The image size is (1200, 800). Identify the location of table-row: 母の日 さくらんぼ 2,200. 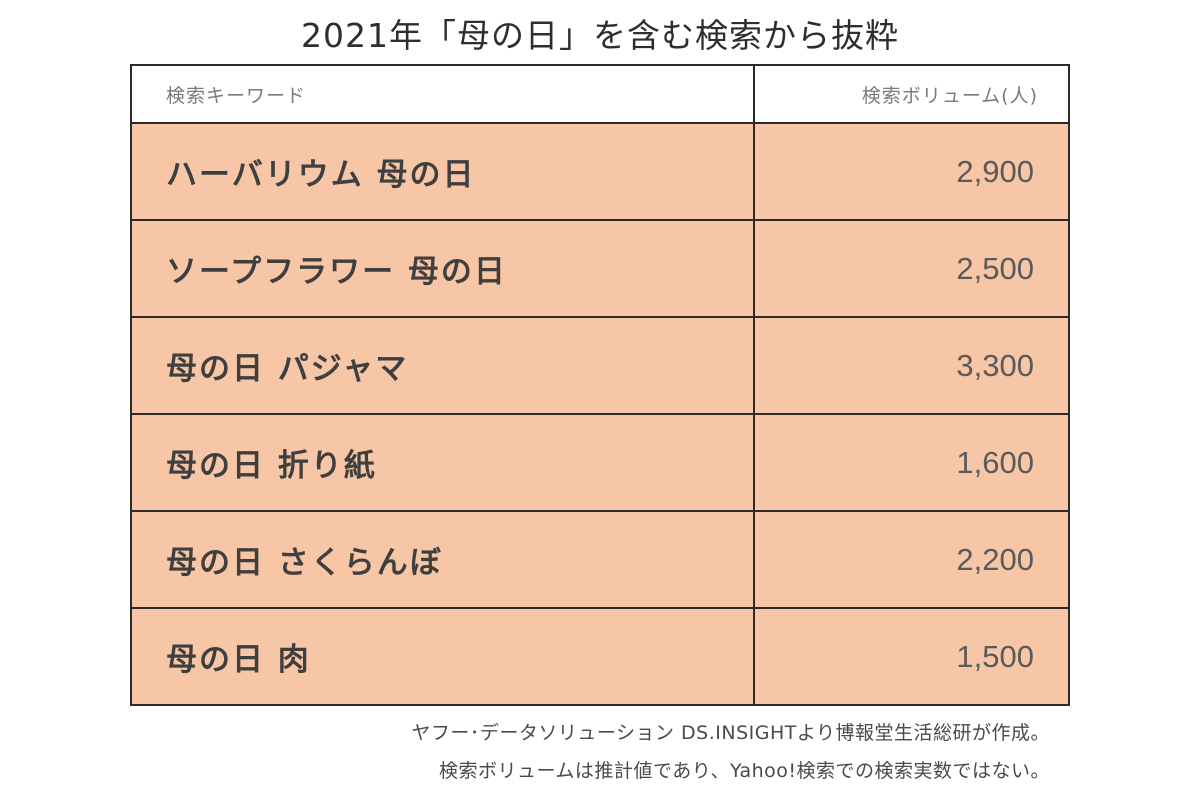
(600, 559).